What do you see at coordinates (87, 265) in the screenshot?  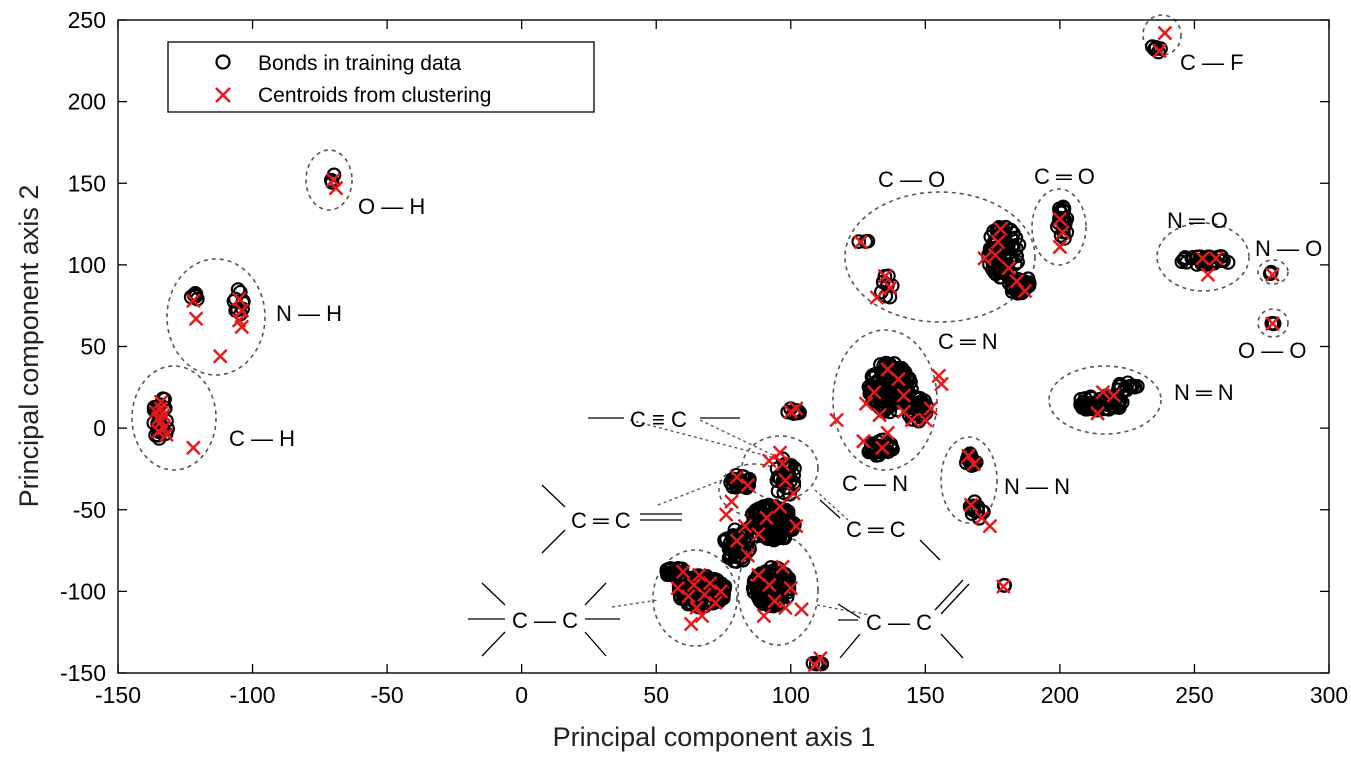 I see `y-tick-label: 100` at bounding box center [87, 265].